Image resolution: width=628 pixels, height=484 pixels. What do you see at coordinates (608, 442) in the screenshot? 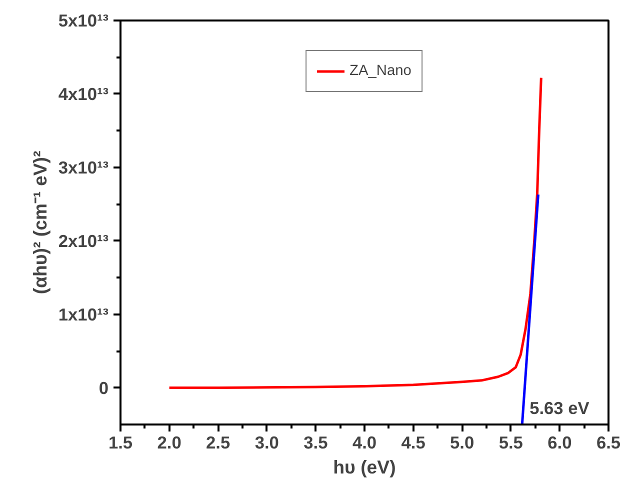
I see `x-tick-label: 6.5` at bounding box center [608, 442].